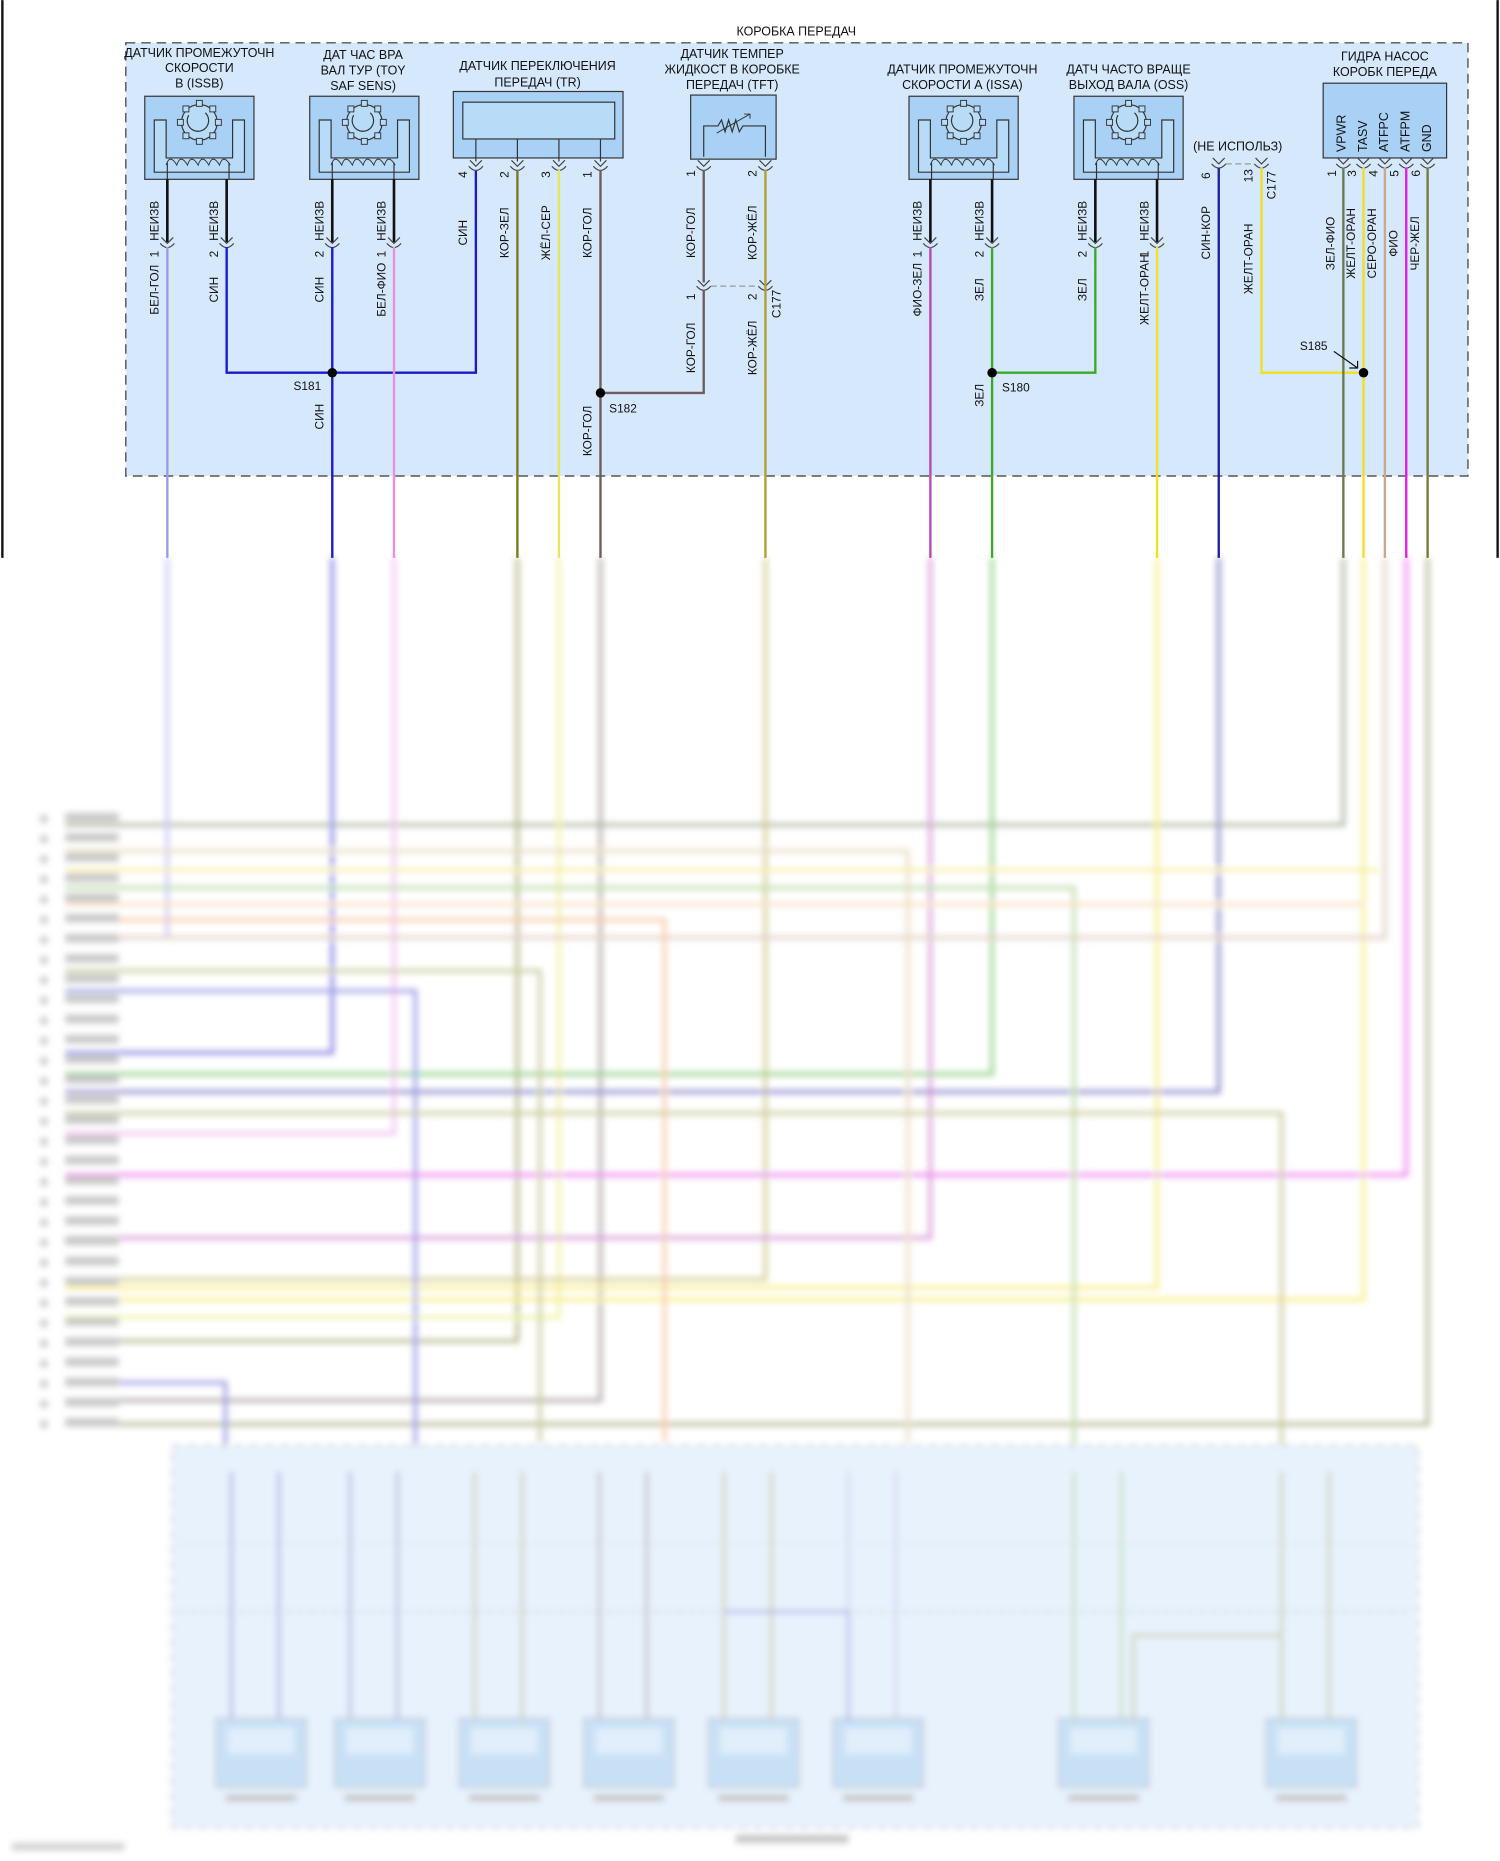 This screenshot has width=1500, height=1861. What do you see at coordinates (537, 82) in the screenshot?
I see `component-title-tr: ПЕРЕДАЧ (TR)` at bounding box center [537, 82].